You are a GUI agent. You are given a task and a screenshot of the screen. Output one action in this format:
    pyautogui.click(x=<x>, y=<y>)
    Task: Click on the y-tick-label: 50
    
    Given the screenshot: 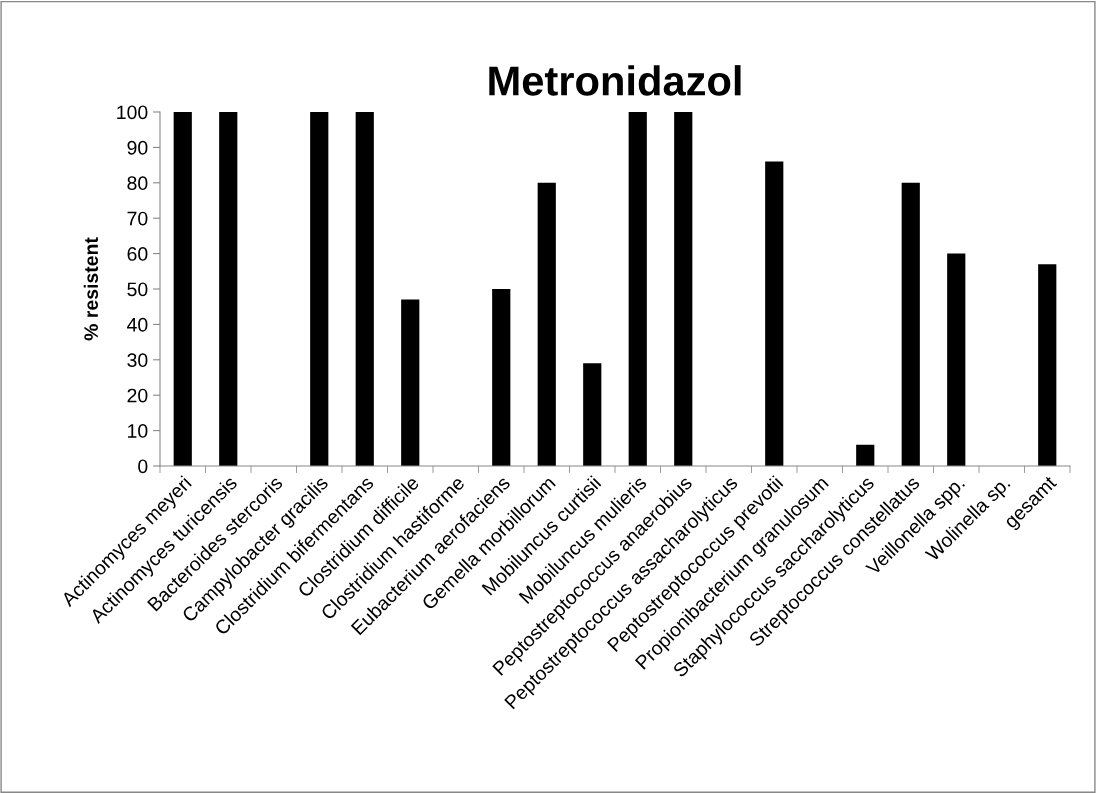 What is the action you would take?
    pyautogui.click(x=137, y=289)
    